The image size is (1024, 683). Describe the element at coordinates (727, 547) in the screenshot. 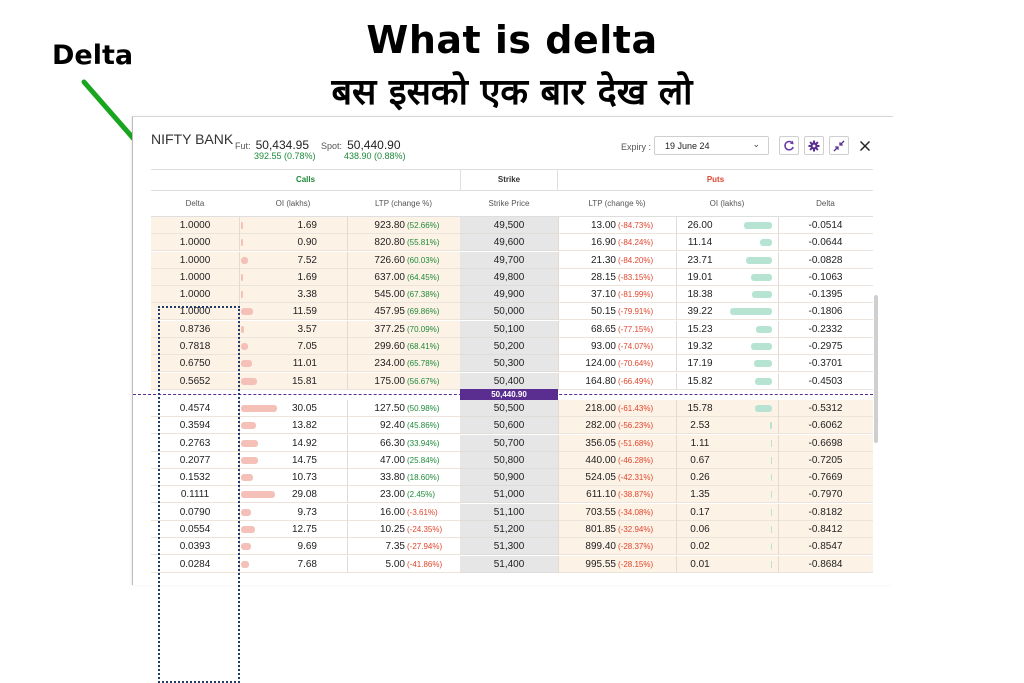

I see `put-oi-cell: 0.02` at that location.